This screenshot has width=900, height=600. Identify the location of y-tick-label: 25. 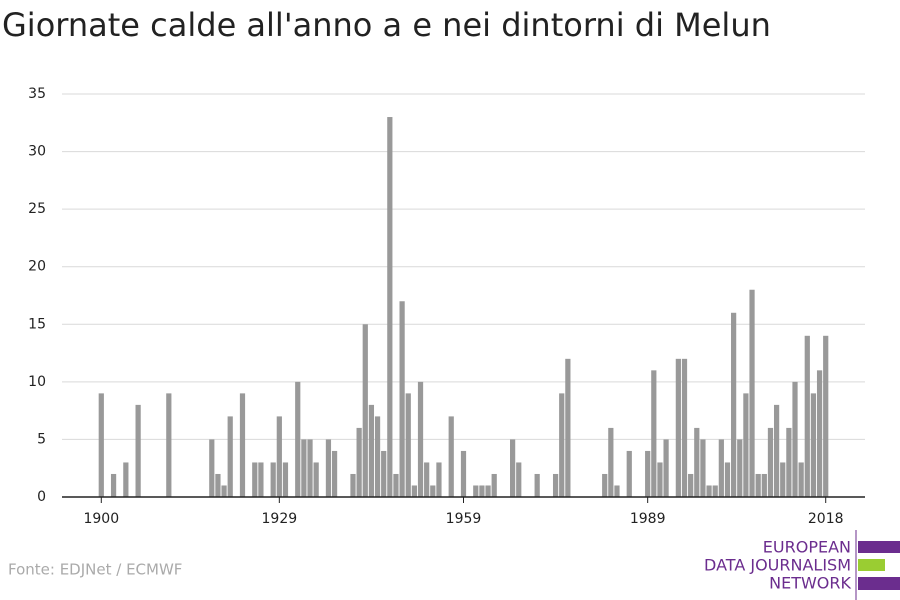
(37, 209).